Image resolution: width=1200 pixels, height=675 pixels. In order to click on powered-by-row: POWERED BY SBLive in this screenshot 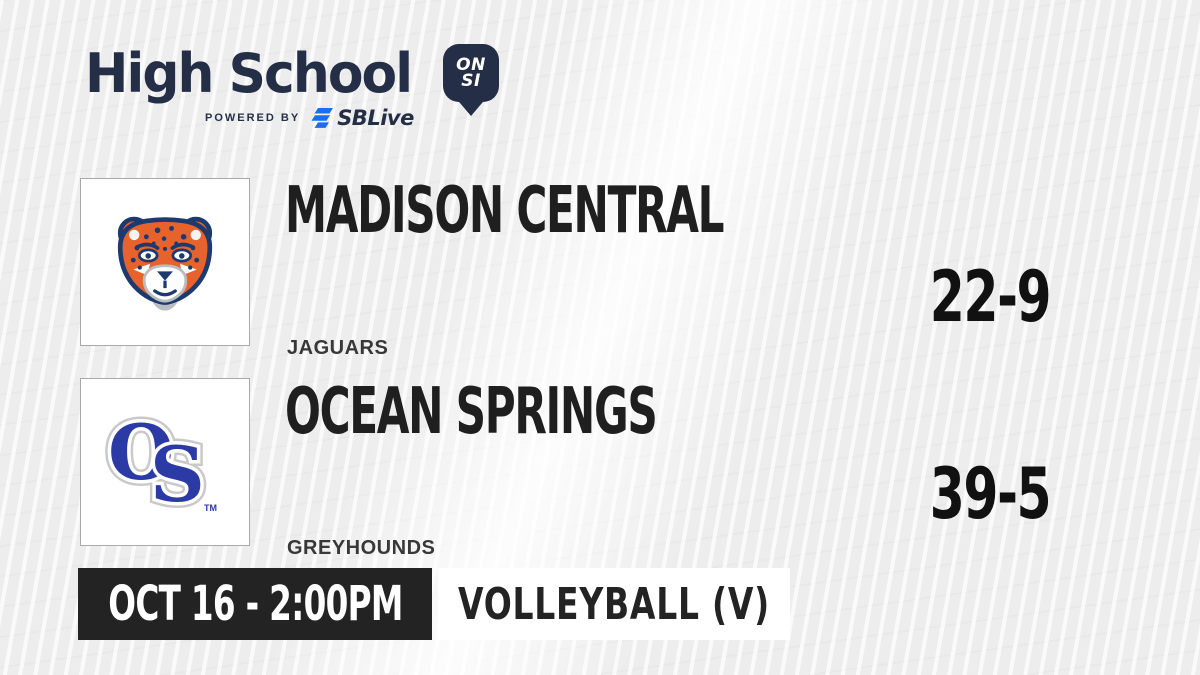, I will do `click(309, 118)`.